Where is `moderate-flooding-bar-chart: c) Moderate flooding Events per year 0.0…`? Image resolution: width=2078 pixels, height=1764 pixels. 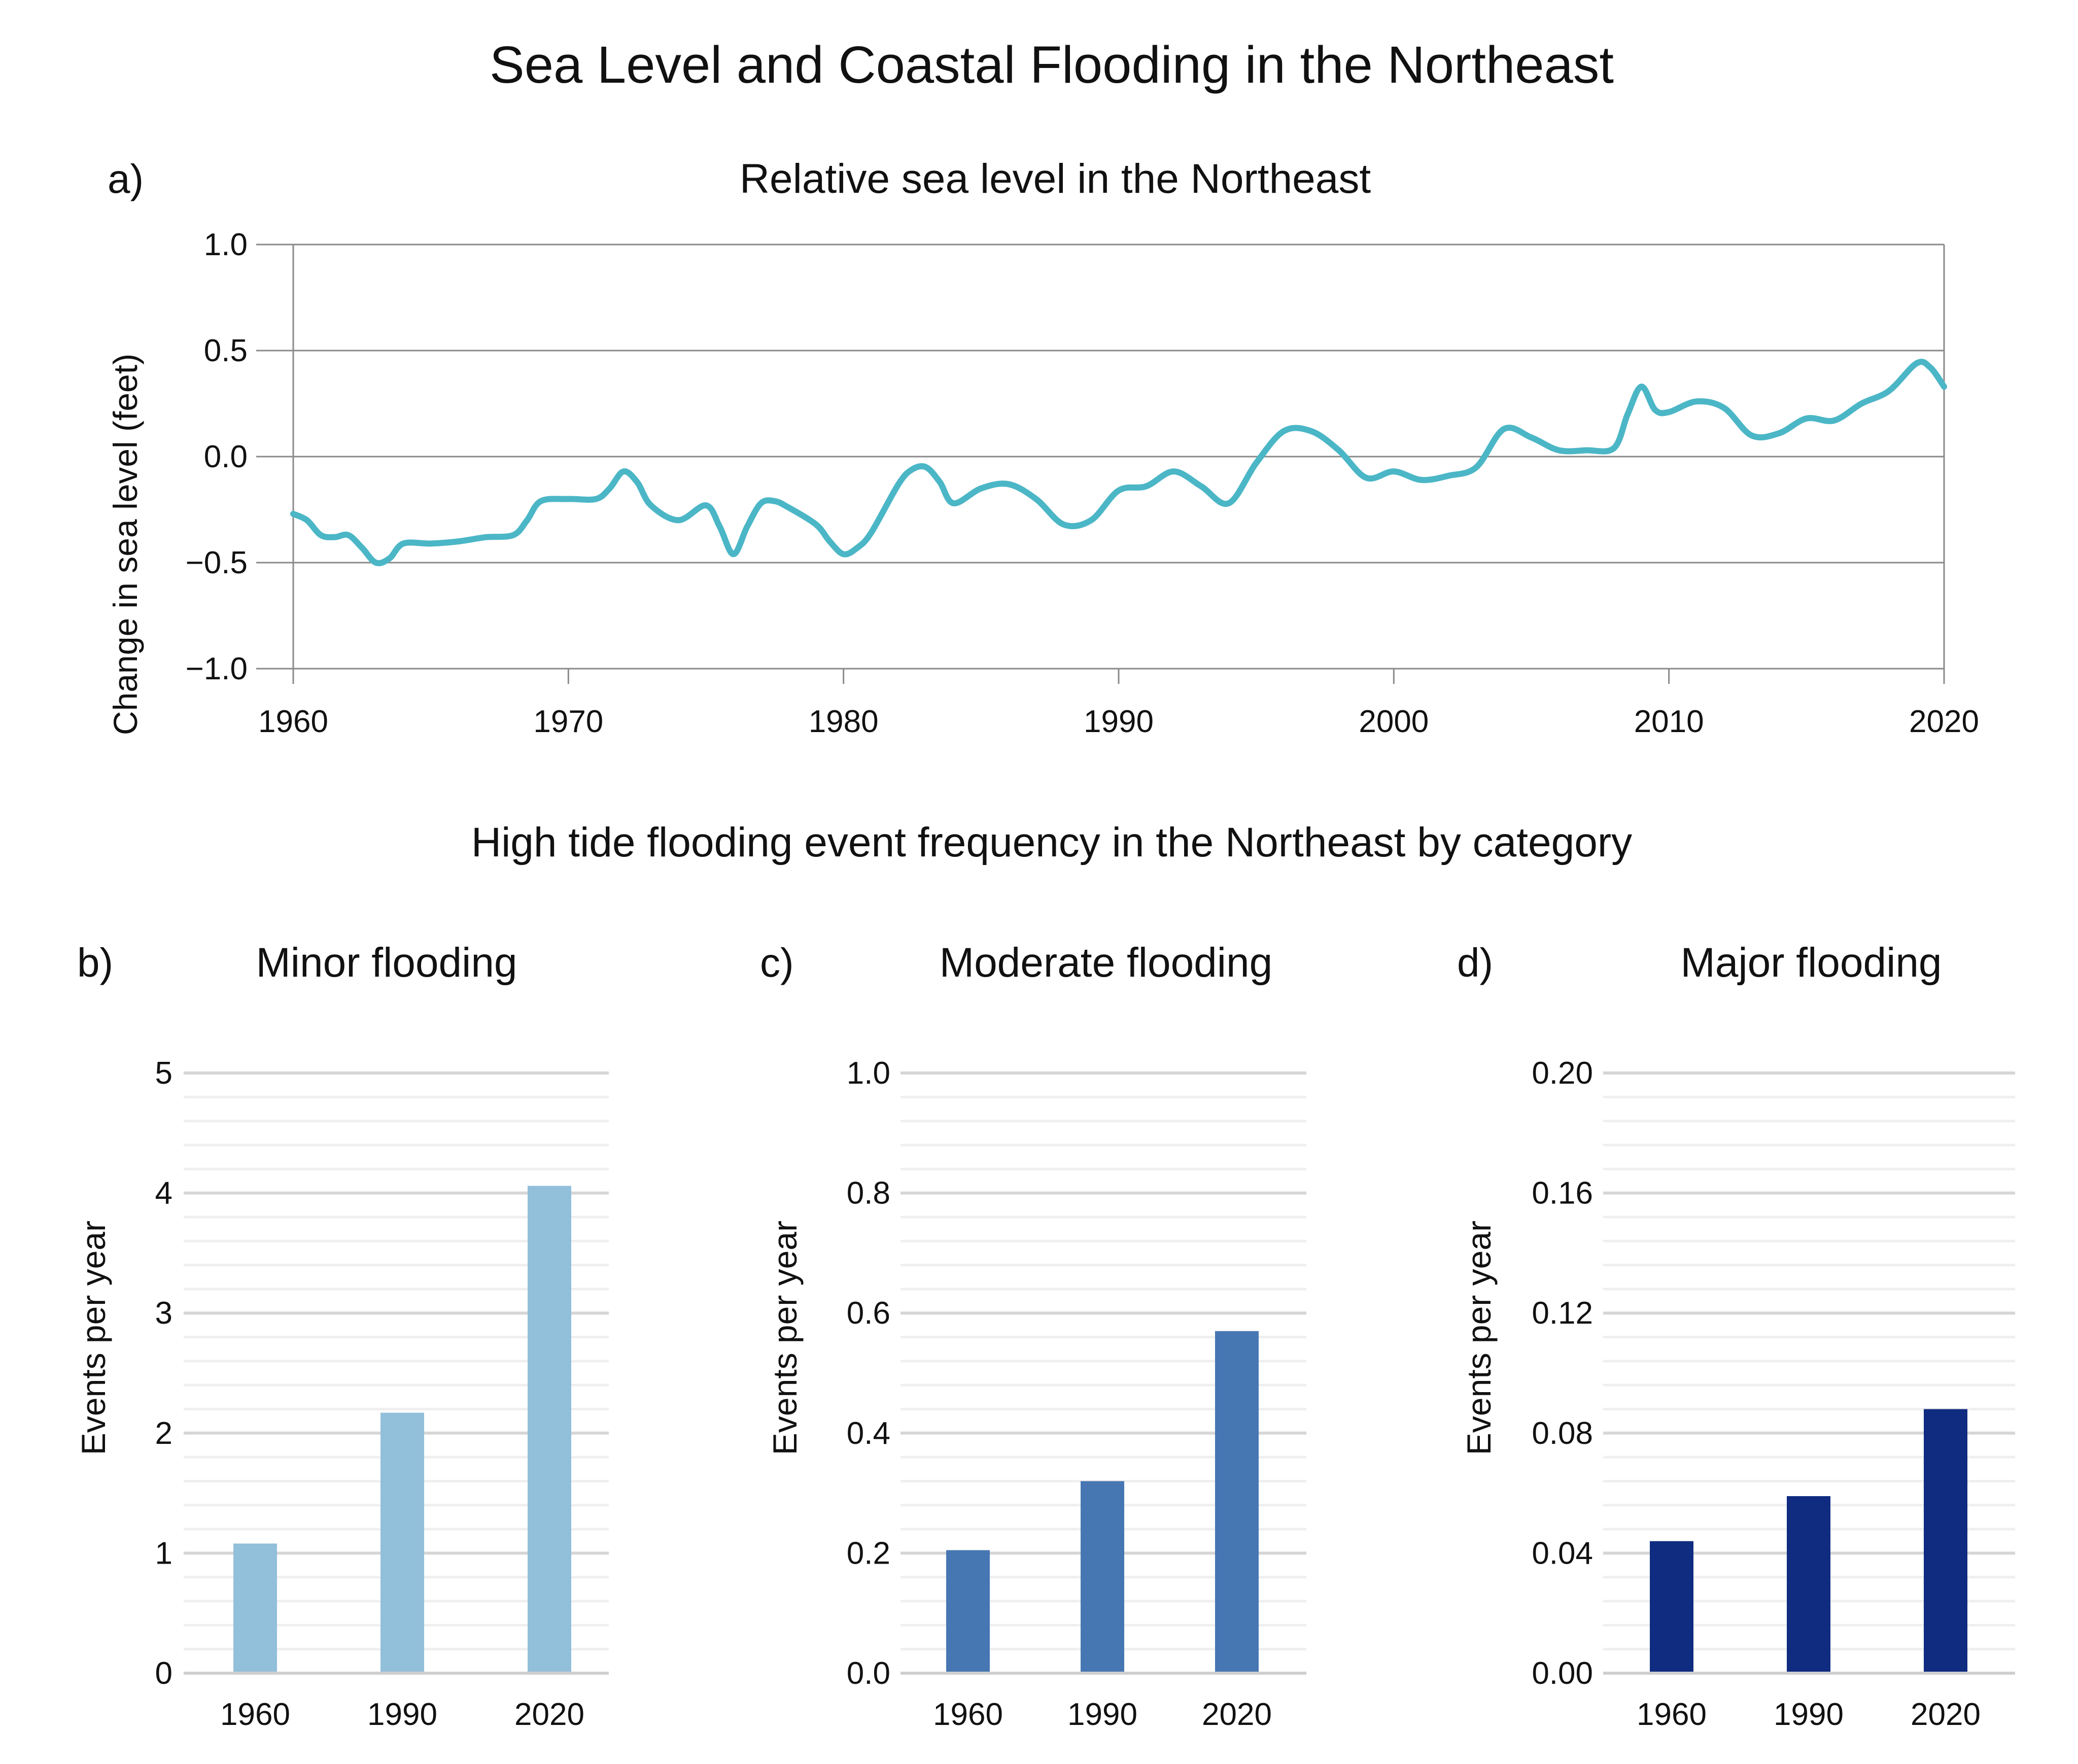 moderate-flooding-bar-chart: c) Moderate flooding Events per year 0.0… is located at coordinates (1033, 1336).